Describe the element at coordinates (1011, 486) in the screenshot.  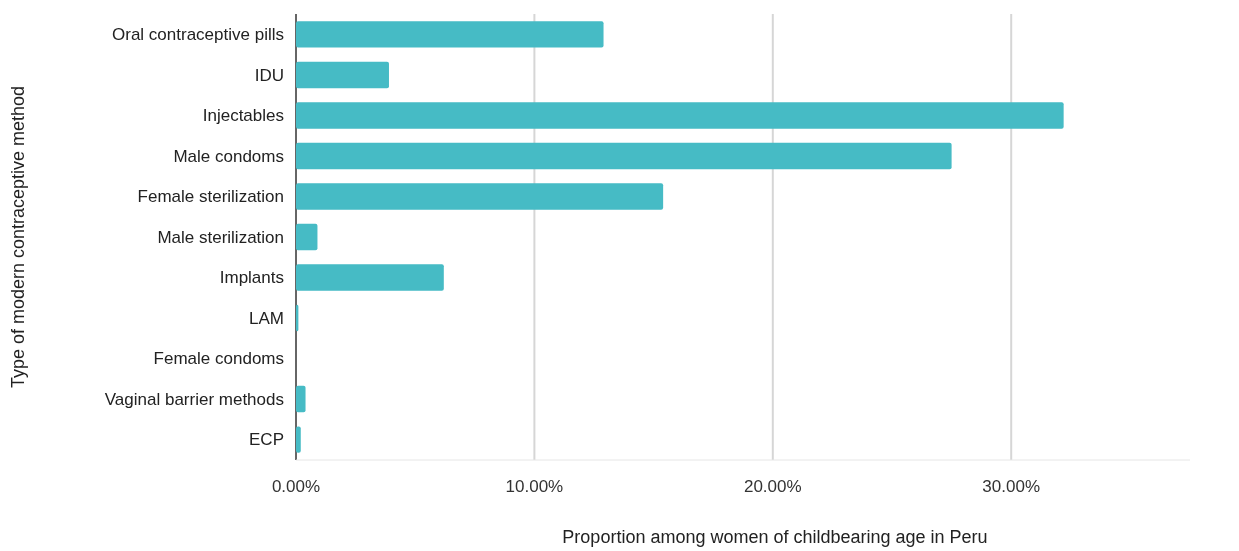
I see `x-tick-label: 30.00%` at that location.